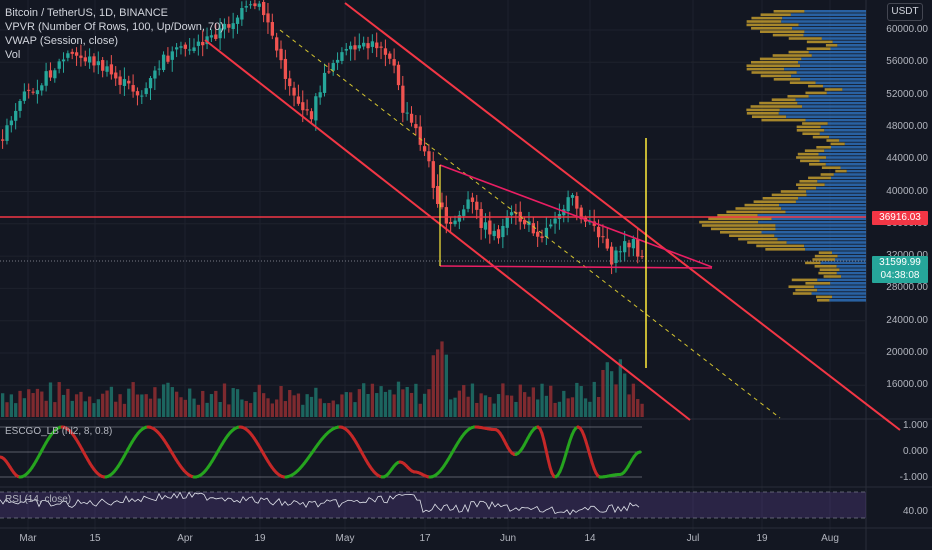  Describe the element at coordinates (907, 191) in the screenshot. I see `price-tick-label: 40000.00` at that location.